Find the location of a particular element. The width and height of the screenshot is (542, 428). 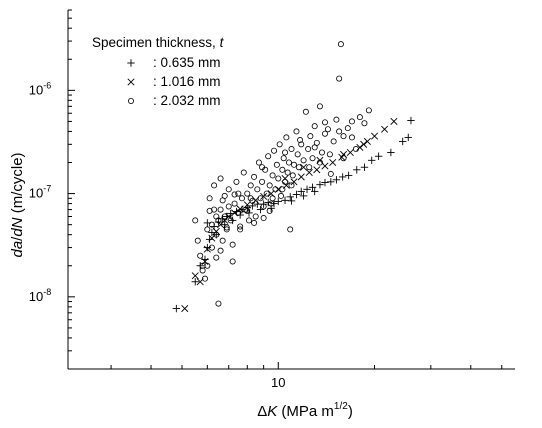

y-axis-title: da/dN (m/cycle) is located at coordinates (17, 204).